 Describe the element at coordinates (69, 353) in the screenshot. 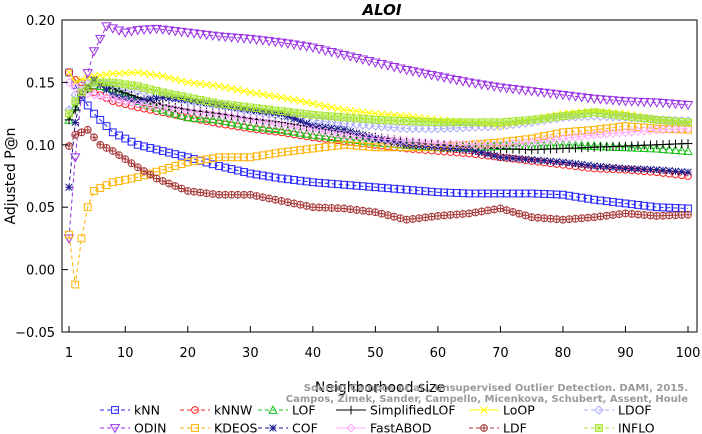

I see `x-tick-label: 1` at that location.